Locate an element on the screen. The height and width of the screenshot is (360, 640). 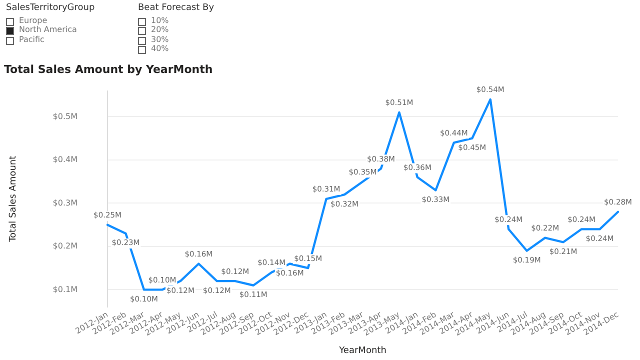
text: Europe is located at coordinates (33, 20).